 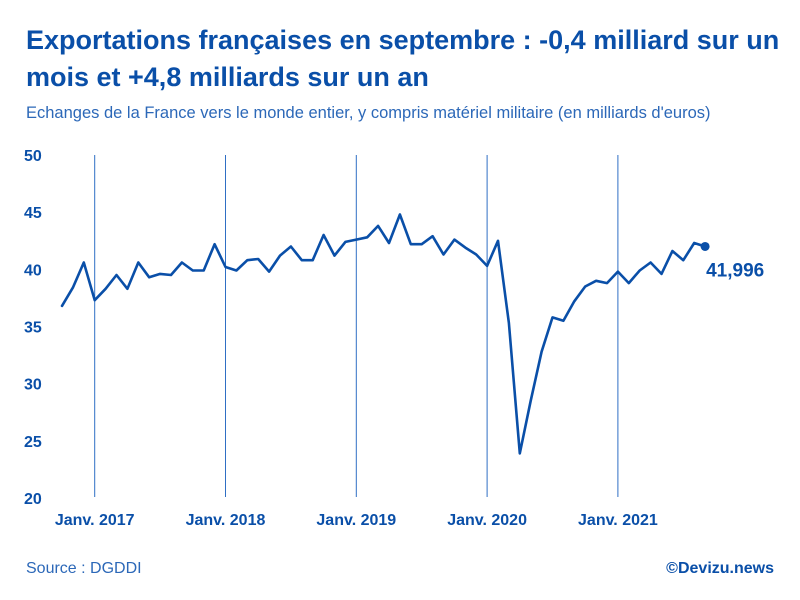 I want to click on y-tick-label: 20, so click(x=33, y=499).